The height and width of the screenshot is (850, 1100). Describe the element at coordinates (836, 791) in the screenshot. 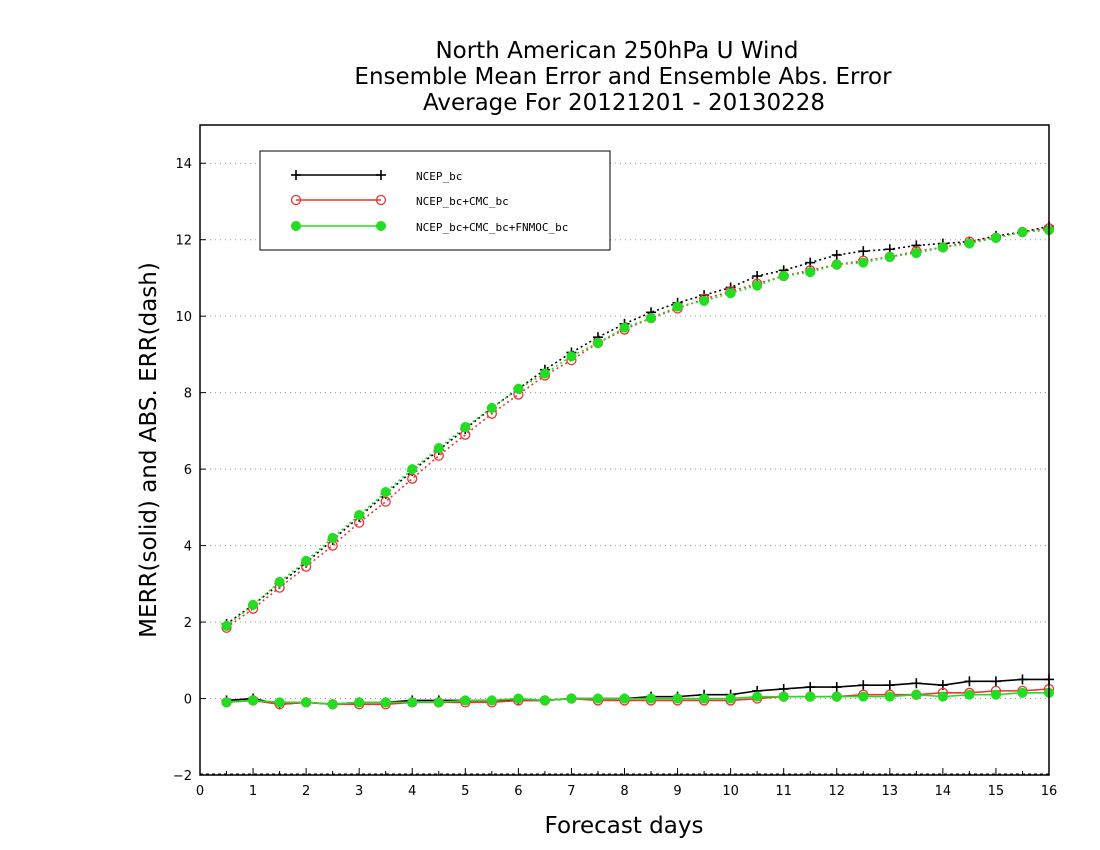

I see `x-tick-label: 12` at that location.